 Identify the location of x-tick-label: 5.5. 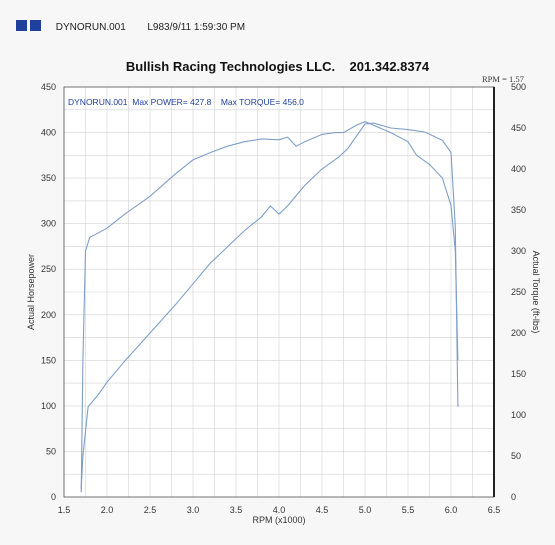
(408, 510).